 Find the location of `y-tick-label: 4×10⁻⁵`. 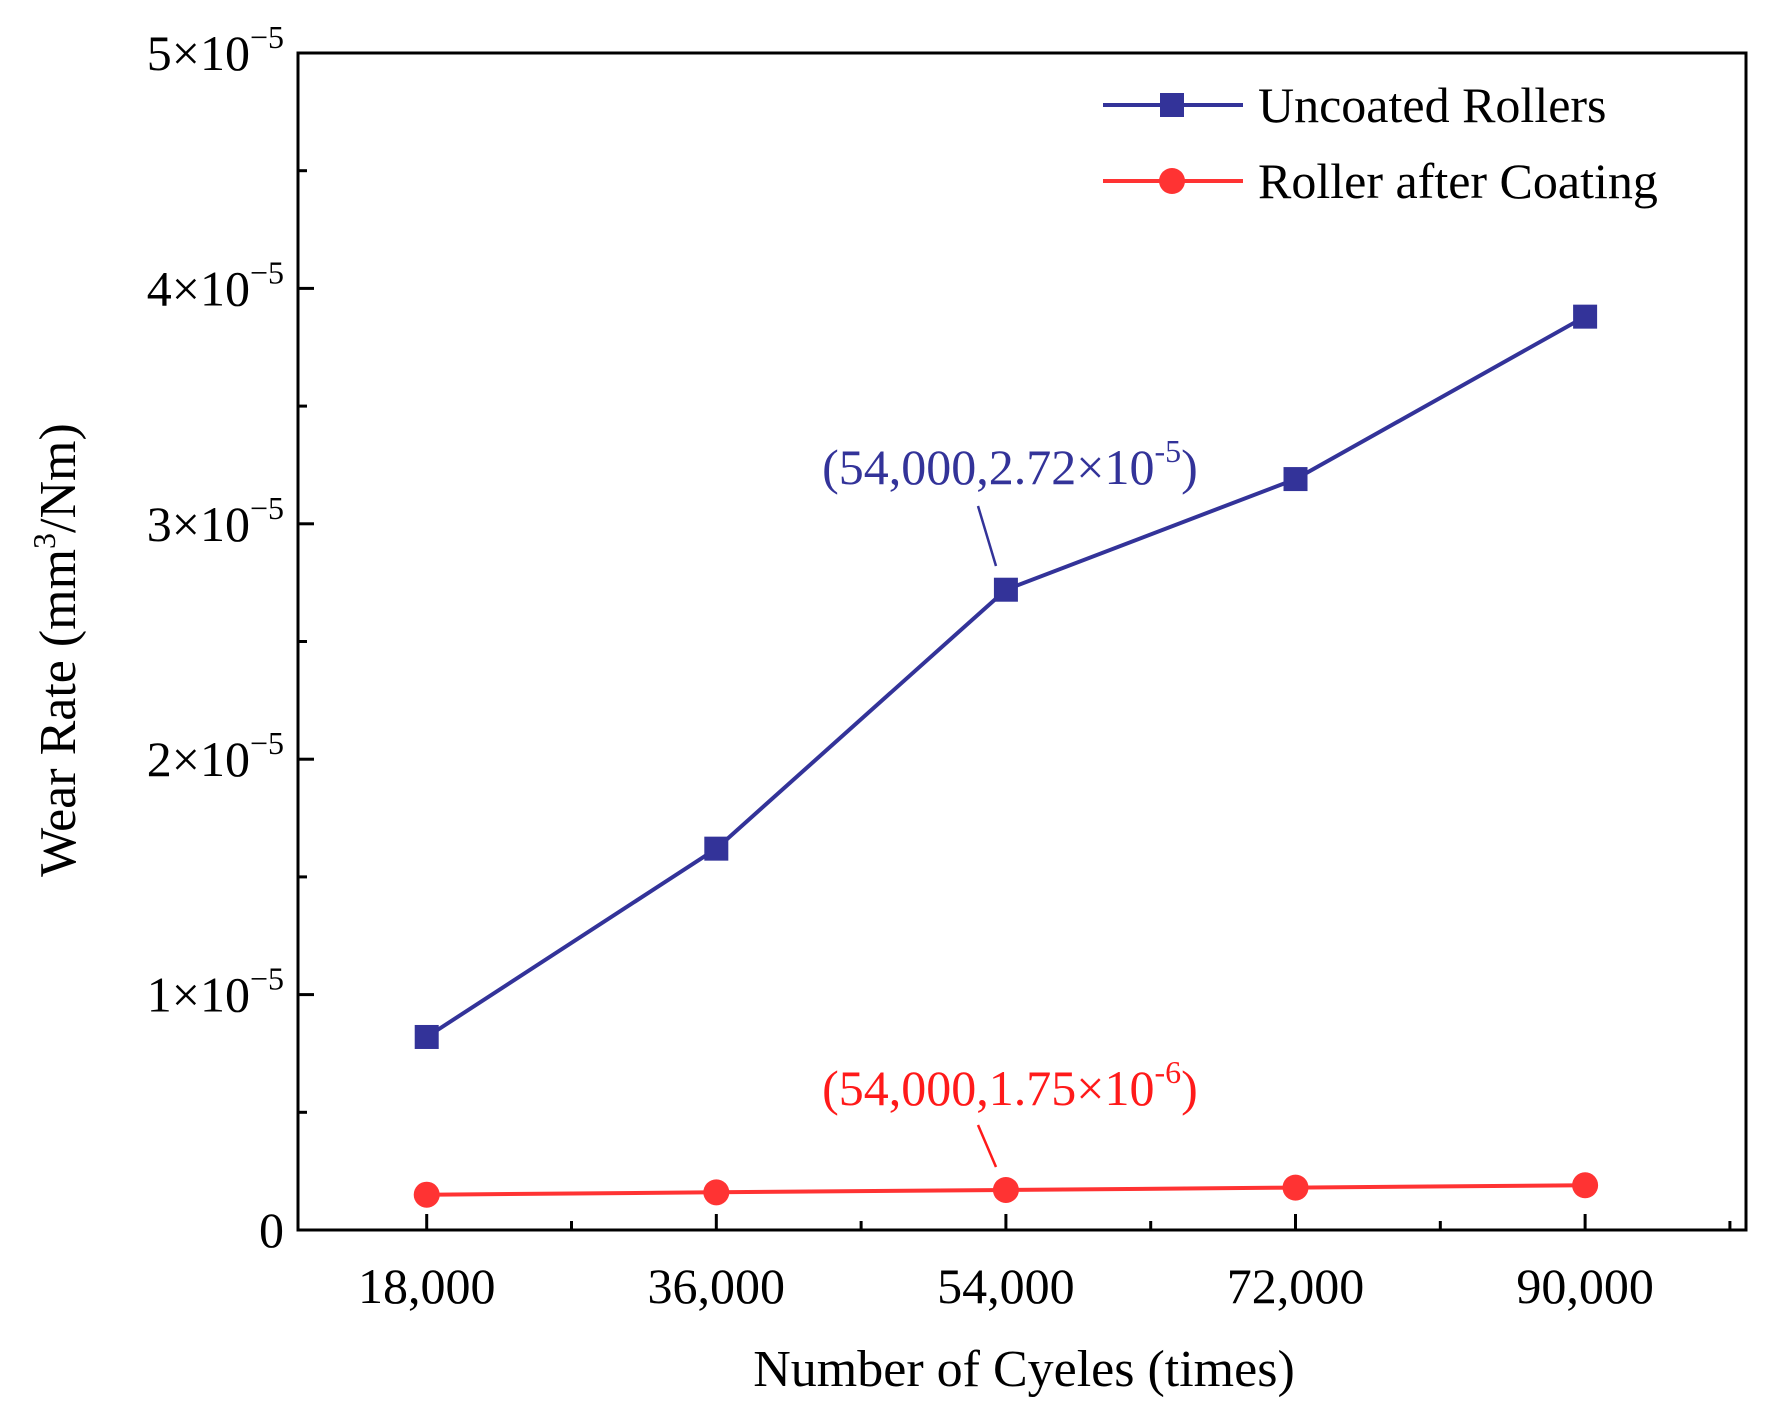

y-tick-label: 4×10⁻⁵ is located at coordinates (215, 285).